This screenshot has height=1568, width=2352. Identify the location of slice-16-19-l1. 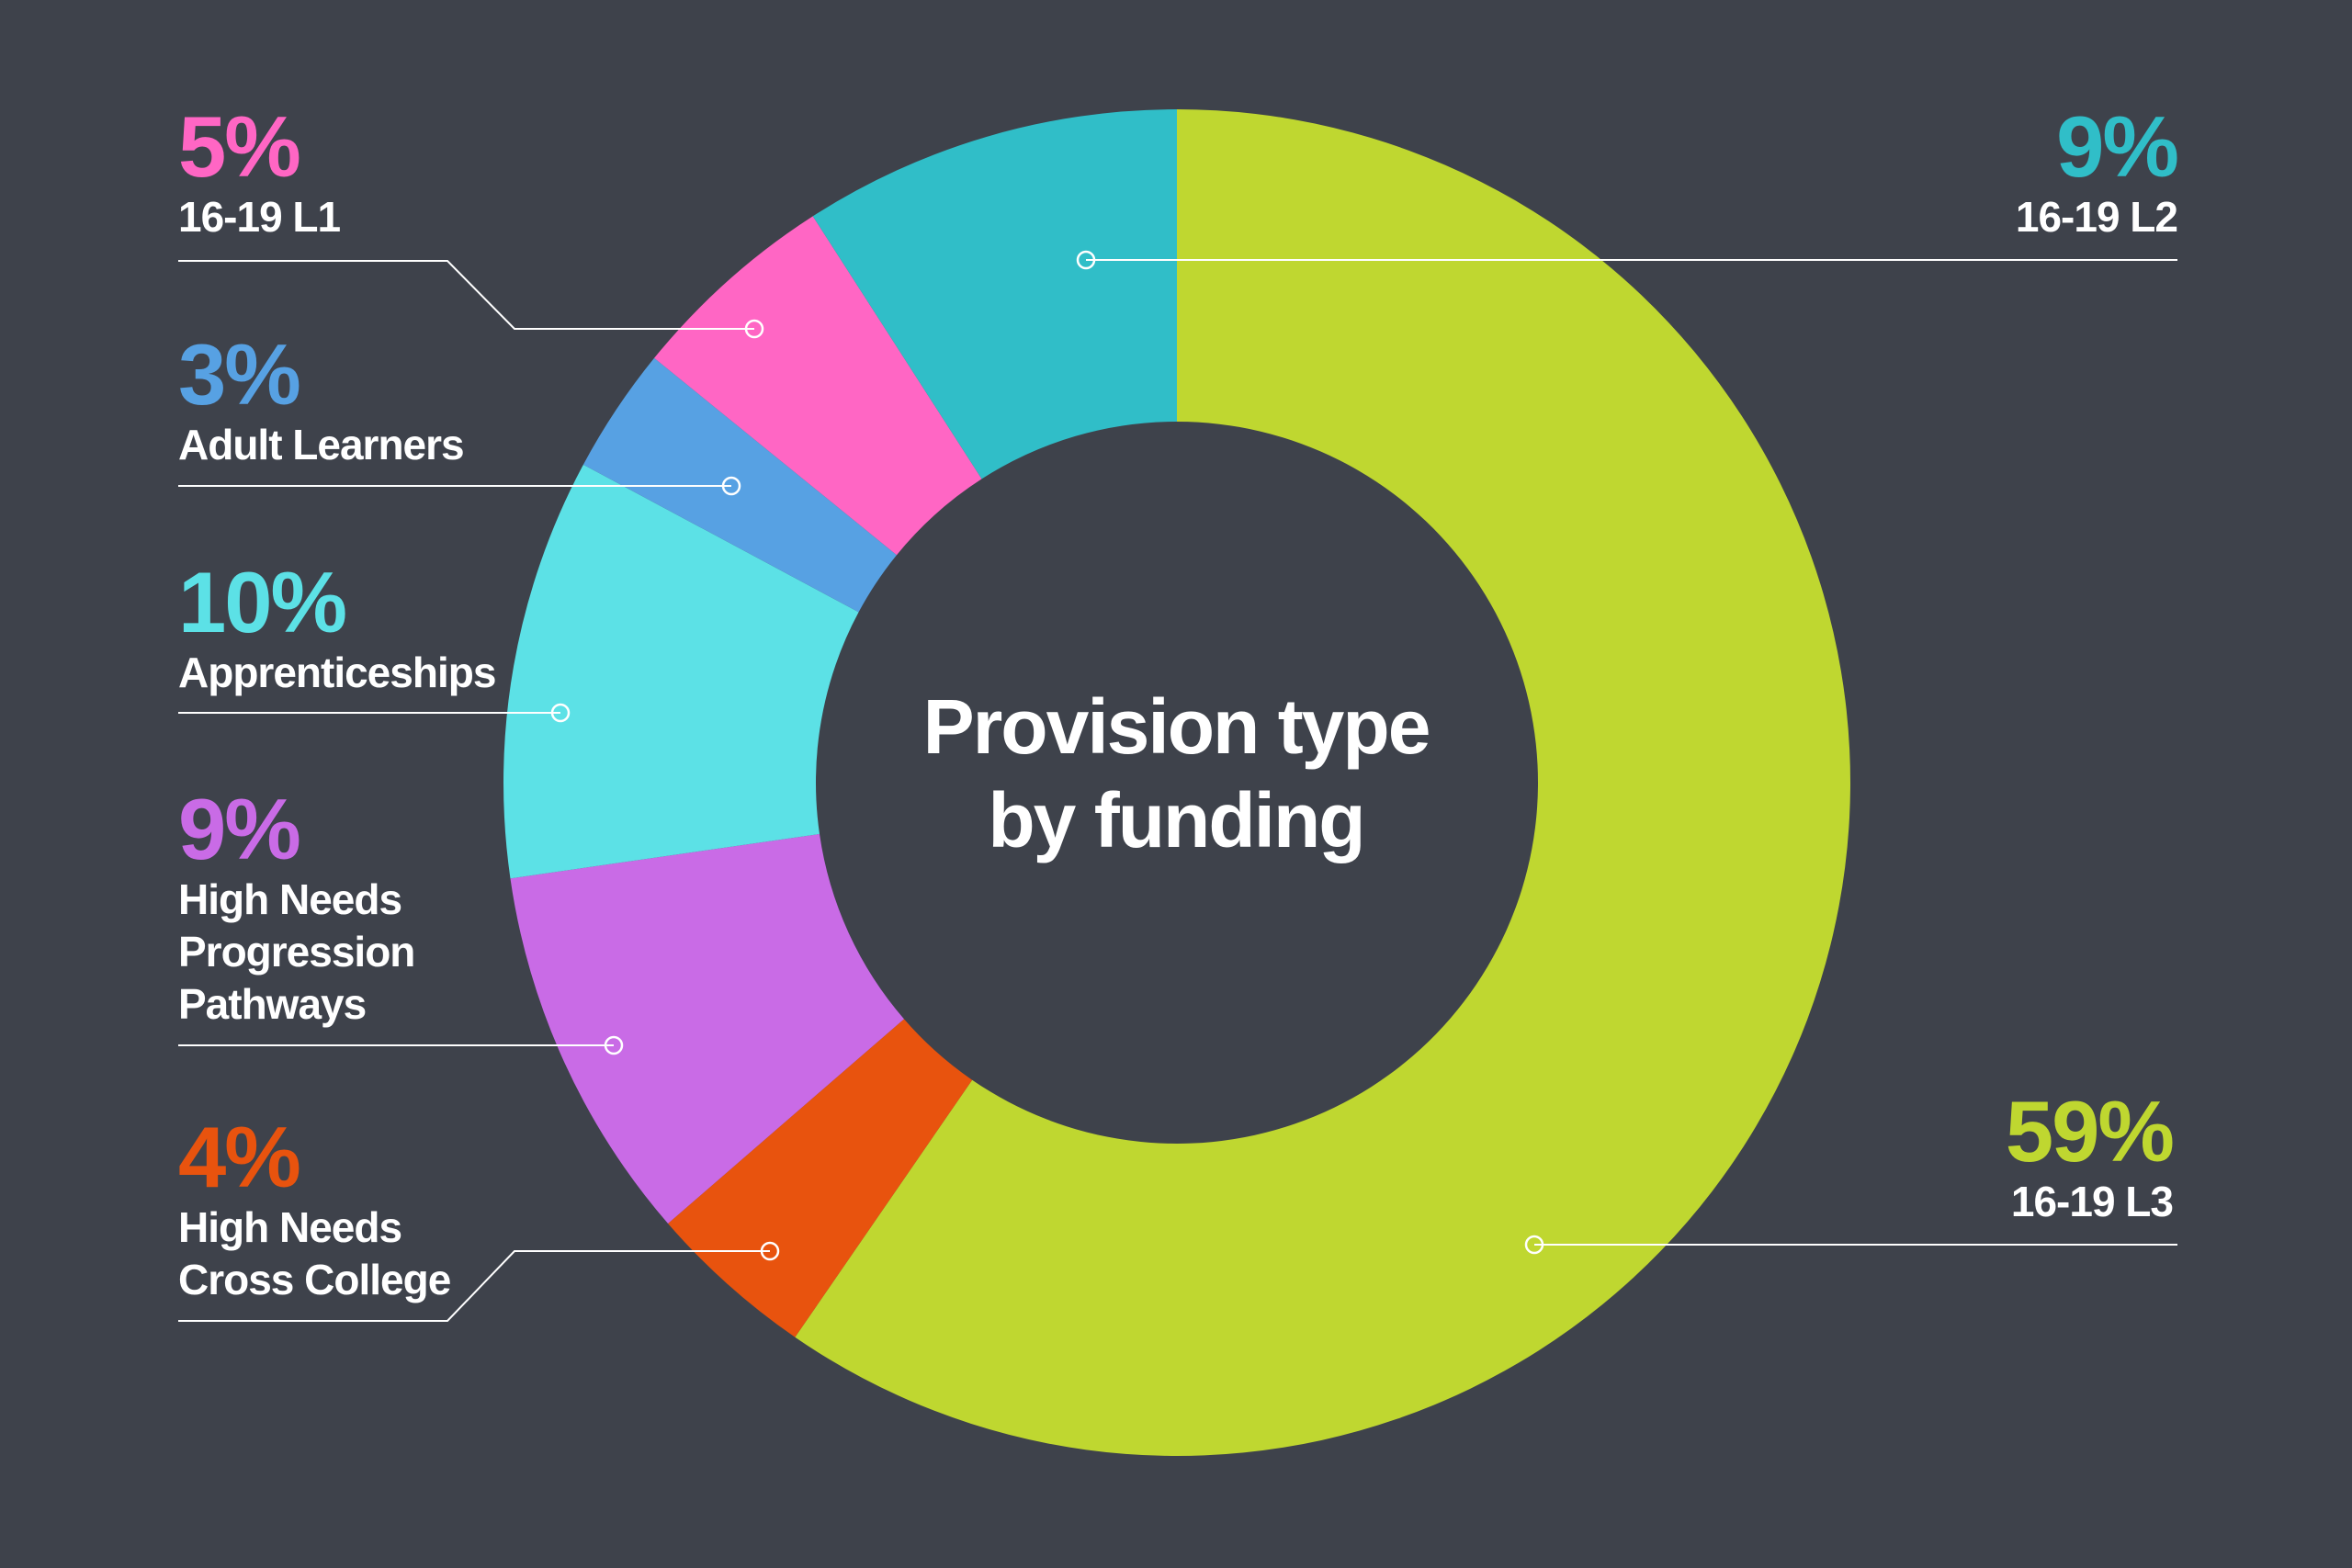
(818, 386).